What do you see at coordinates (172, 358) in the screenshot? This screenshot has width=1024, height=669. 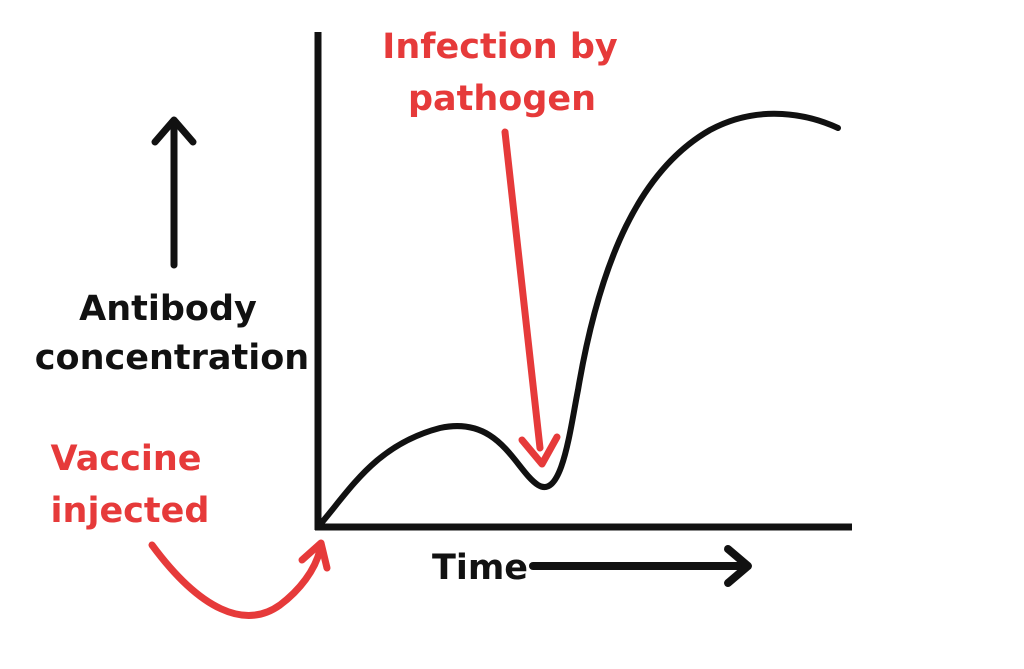 I see `y-axis-label-line2: concentration` at bounding box center [172, 358].